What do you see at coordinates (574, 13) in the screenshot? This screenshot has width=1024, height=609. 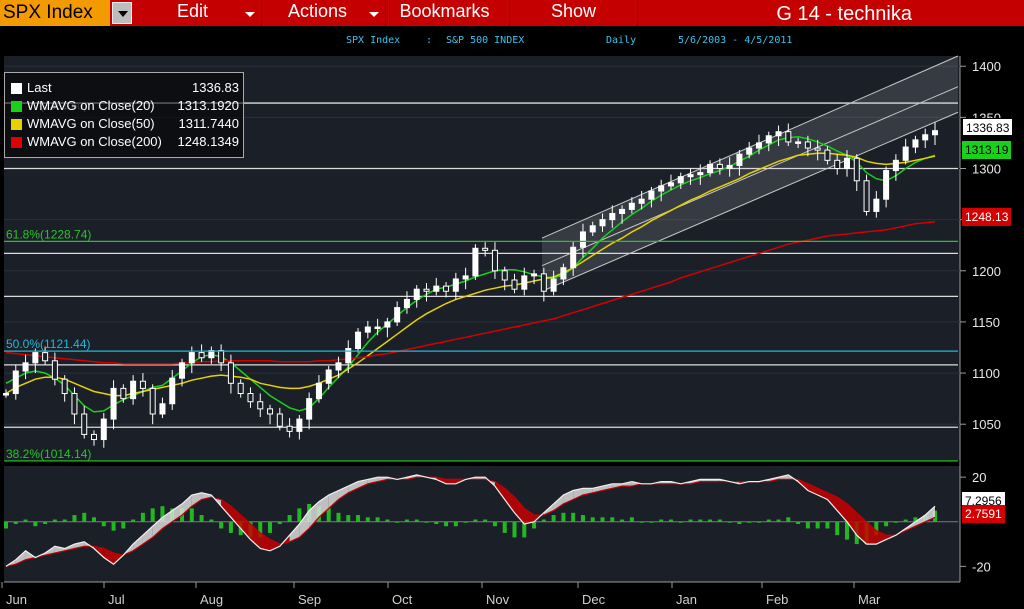 I see `menu-show: Show` at bounding box center [574, 13].